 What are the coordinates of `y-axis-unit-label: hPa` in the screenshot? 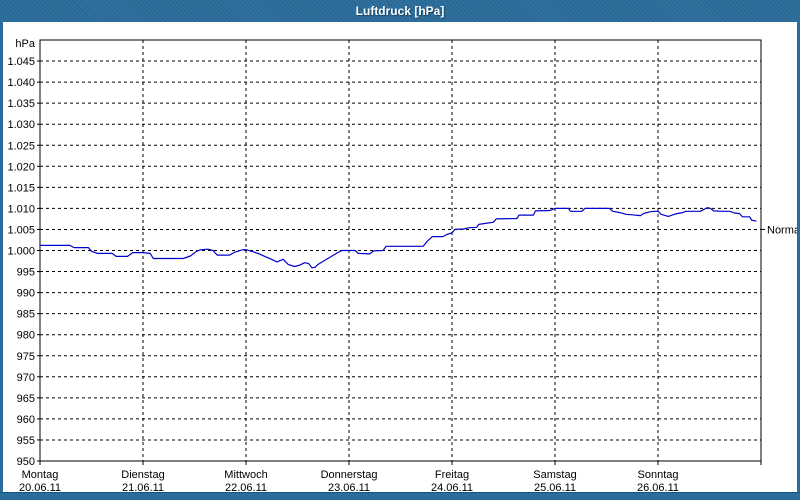 It's located at (25, 44).